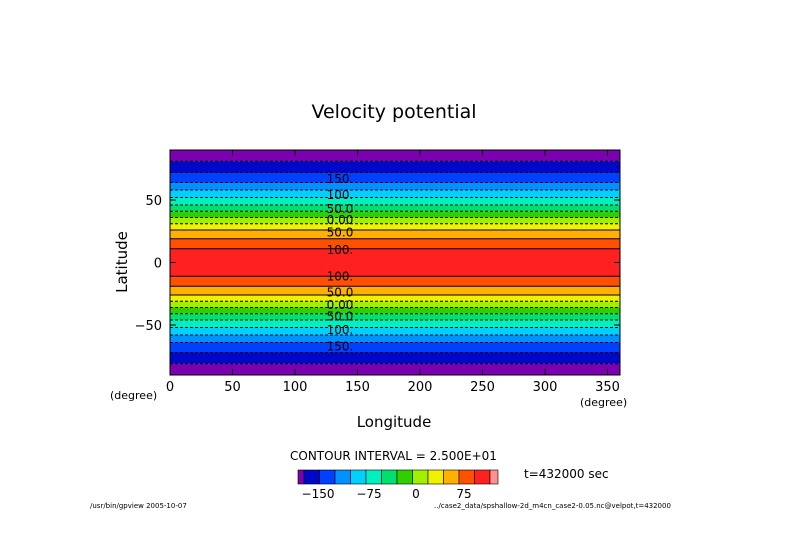  What do you see at coordinates (133, 395) in the screenshot?
I see `y-axis-unit: (degree)` at bounding box center [133, 395].